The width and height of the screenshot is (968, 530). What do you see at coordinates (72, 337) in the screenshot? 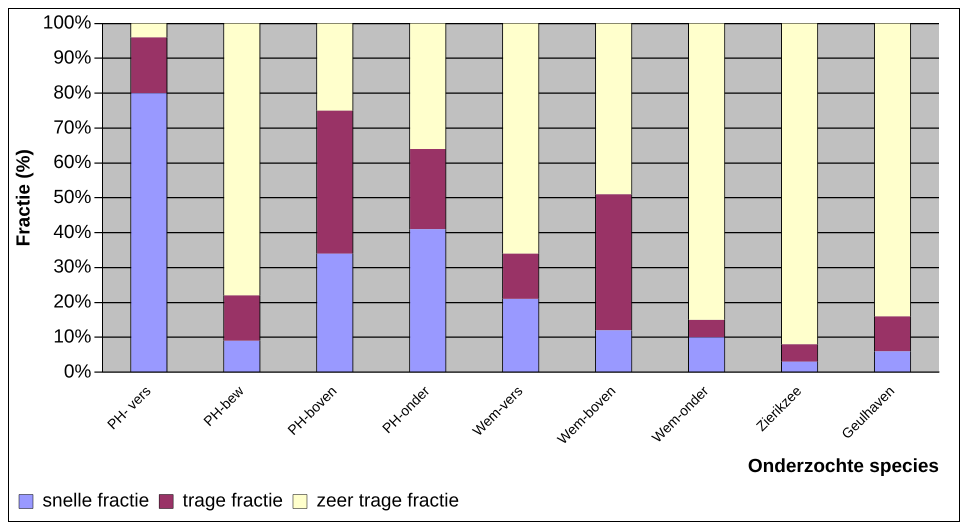
I see `y-tick-label: 10%` at bounding box center [72, 337].